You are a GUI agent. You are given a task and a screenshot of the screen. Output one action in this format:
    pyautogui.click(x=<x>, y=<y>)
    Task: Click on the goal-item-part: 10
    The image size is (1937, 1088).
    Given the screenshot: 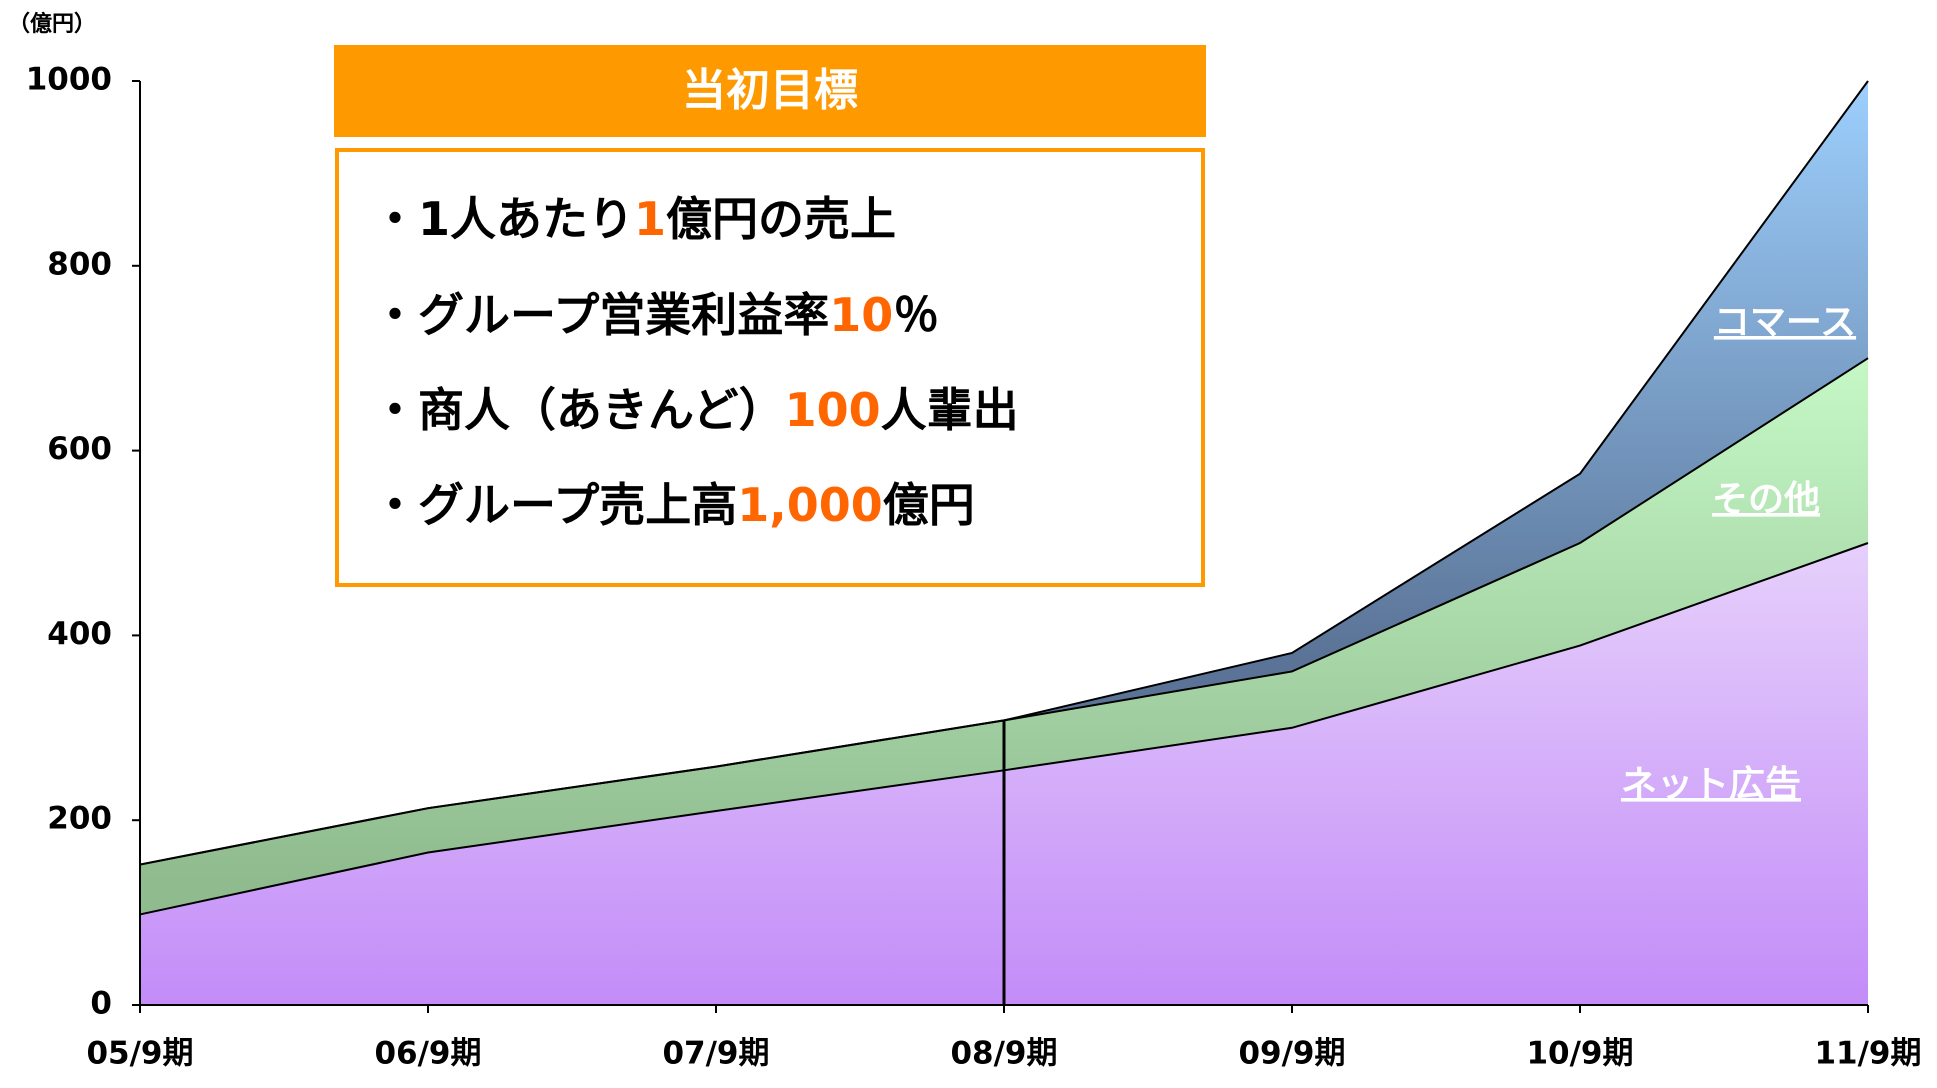 What is the action you would take?
    pyautogui.click(x=861, y=315)
    